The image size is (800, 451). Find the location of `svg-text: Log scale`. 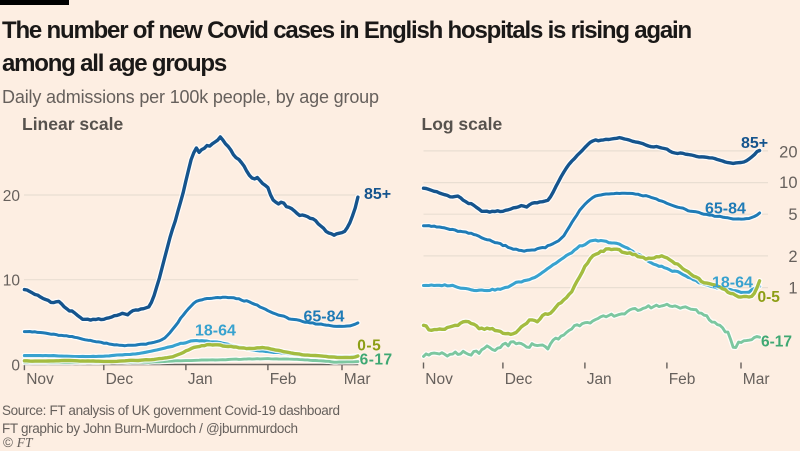

svg-text: Log scale is located at coordinates (462, 124).